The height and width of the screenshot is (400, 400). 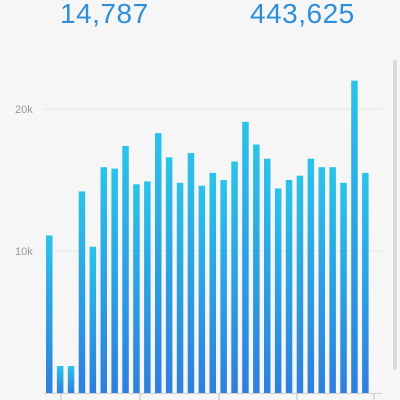 What do you see at coordinates (395, 215) in the screenshot?
I see `scrollbar` at bounding box center [395, 215].